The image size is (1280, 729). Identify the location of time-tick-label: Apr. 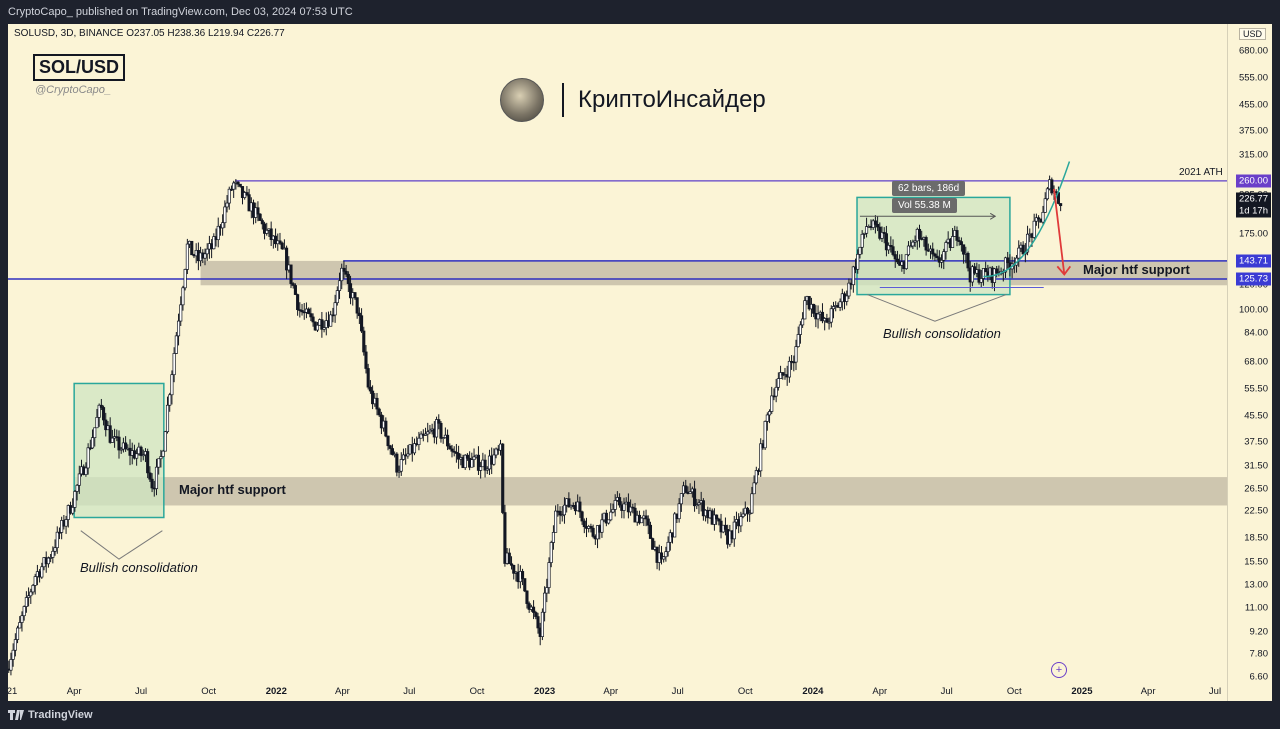
(880, 691).